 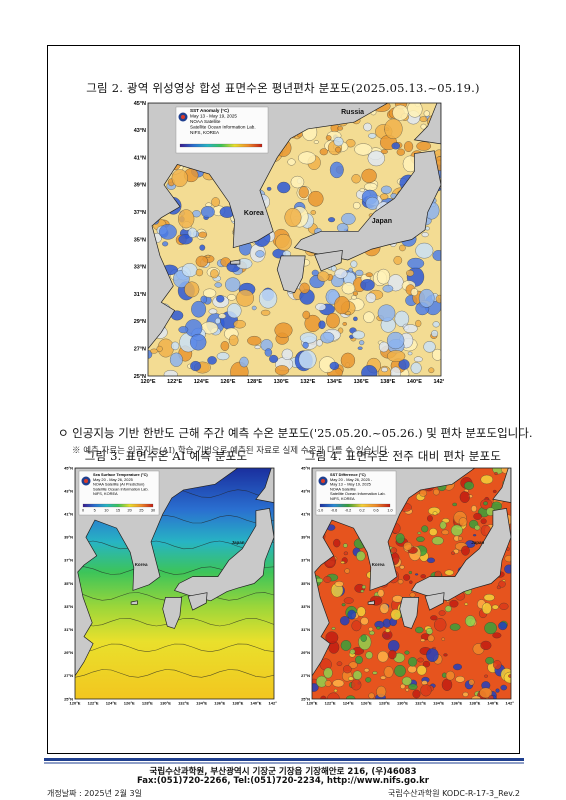 What do you see at coordinates (201, 382) in the screenshot?
I see `lon-tick-label: 124°E` at bounding box center [201, 382].